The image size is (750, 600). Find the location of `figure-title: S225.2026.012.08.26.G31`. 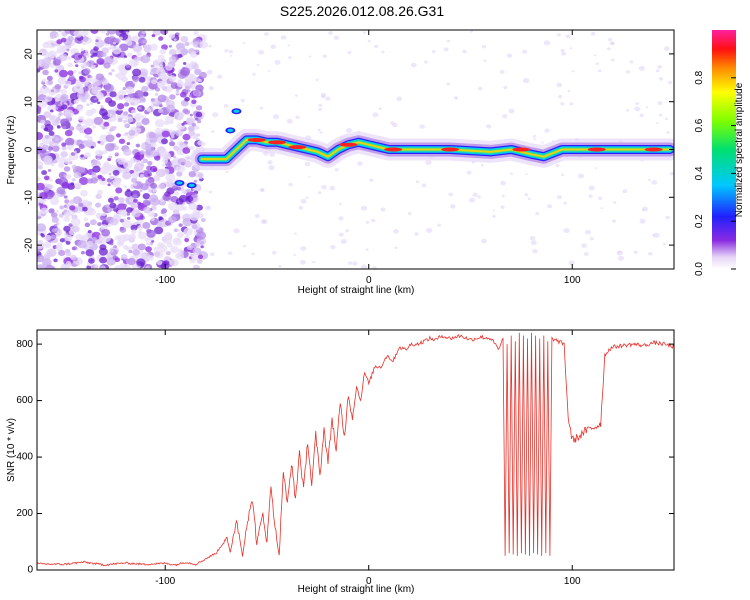

figure-title: S225.2026.012.08.26.G31 is located at coordinates (362, 11).